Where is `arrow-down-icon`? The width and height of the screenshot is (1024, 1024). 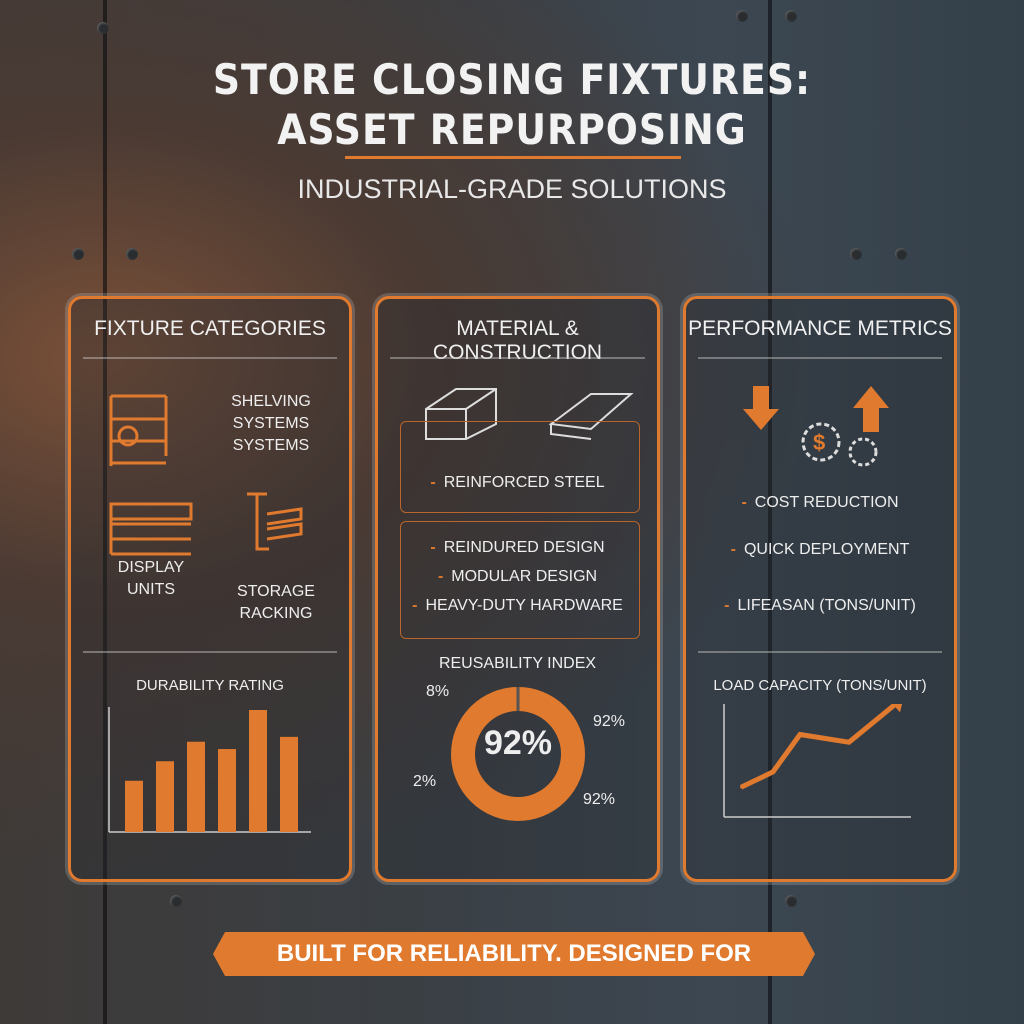 arrow-down-icon is located at coordinates (761, 408).